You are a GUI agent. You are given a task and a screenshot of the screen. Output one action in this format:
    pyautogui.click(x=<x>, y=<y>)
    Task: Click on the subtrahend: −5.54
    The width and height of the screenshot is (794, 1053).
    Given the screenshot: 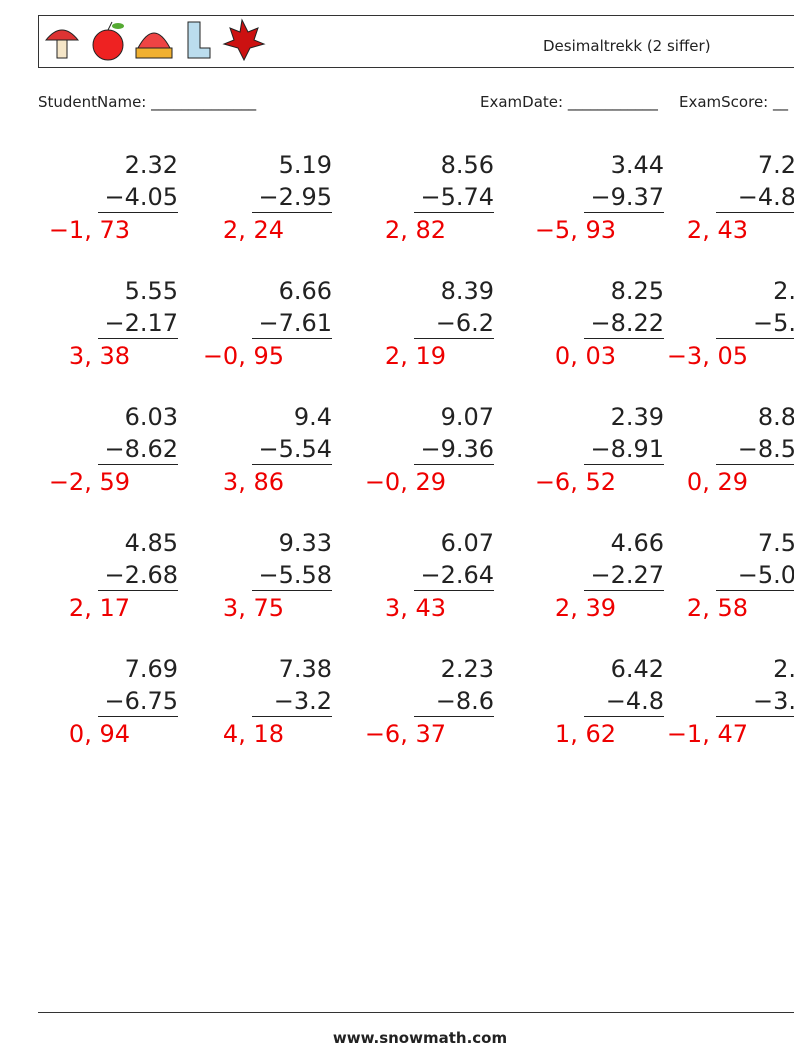 What is the action you would take?
    pyautogui.click(x=295, y=449)
    